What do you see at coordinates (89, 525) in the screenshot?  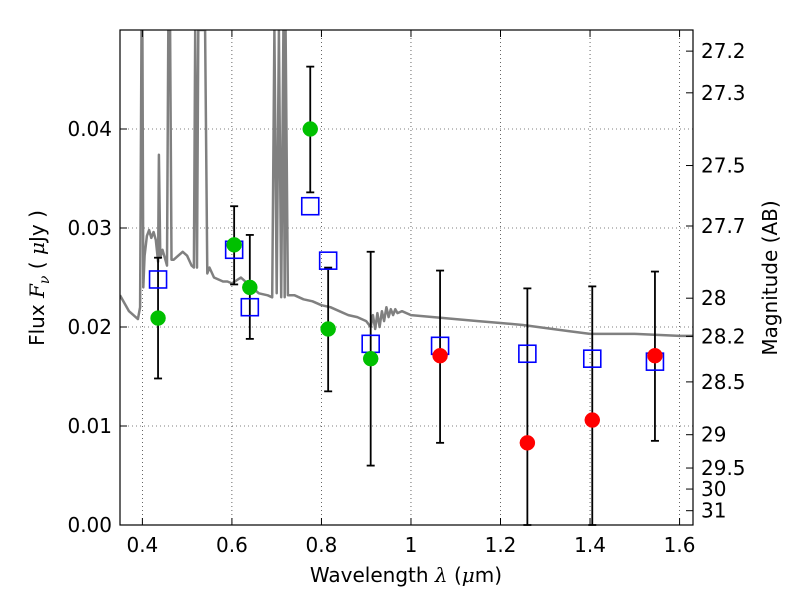 I see `y-tick-label: 0.00` at bounding box center [89, 525].